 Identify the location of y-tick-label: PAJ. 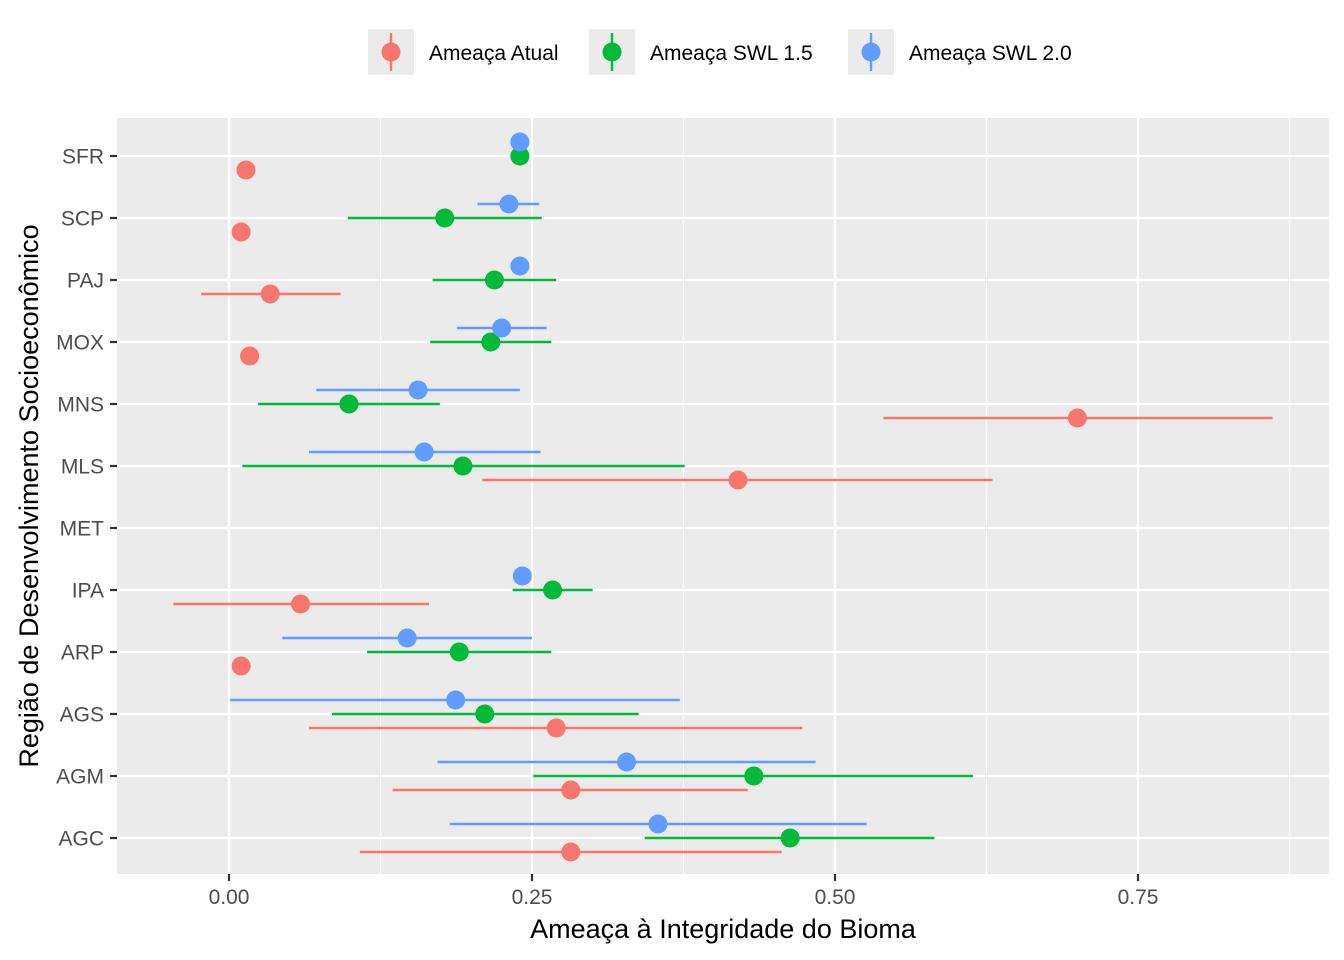
(85, 281).